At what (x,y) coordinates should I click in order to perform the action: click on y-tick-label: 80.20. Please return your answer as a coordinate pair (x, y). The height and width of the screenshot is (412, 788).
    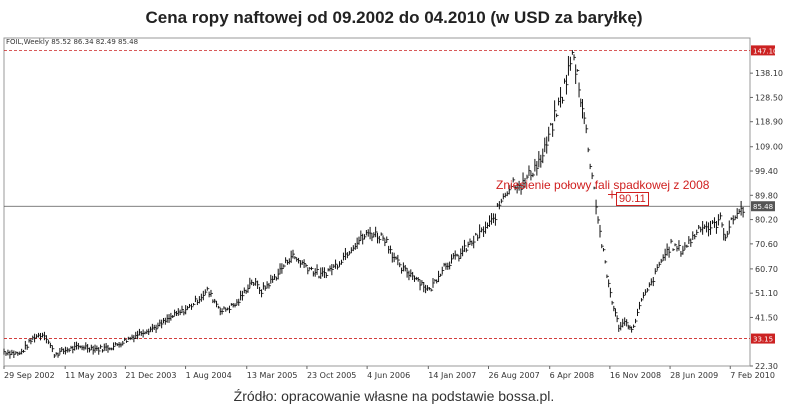
    Looking at the image, I should click on (766, 220).